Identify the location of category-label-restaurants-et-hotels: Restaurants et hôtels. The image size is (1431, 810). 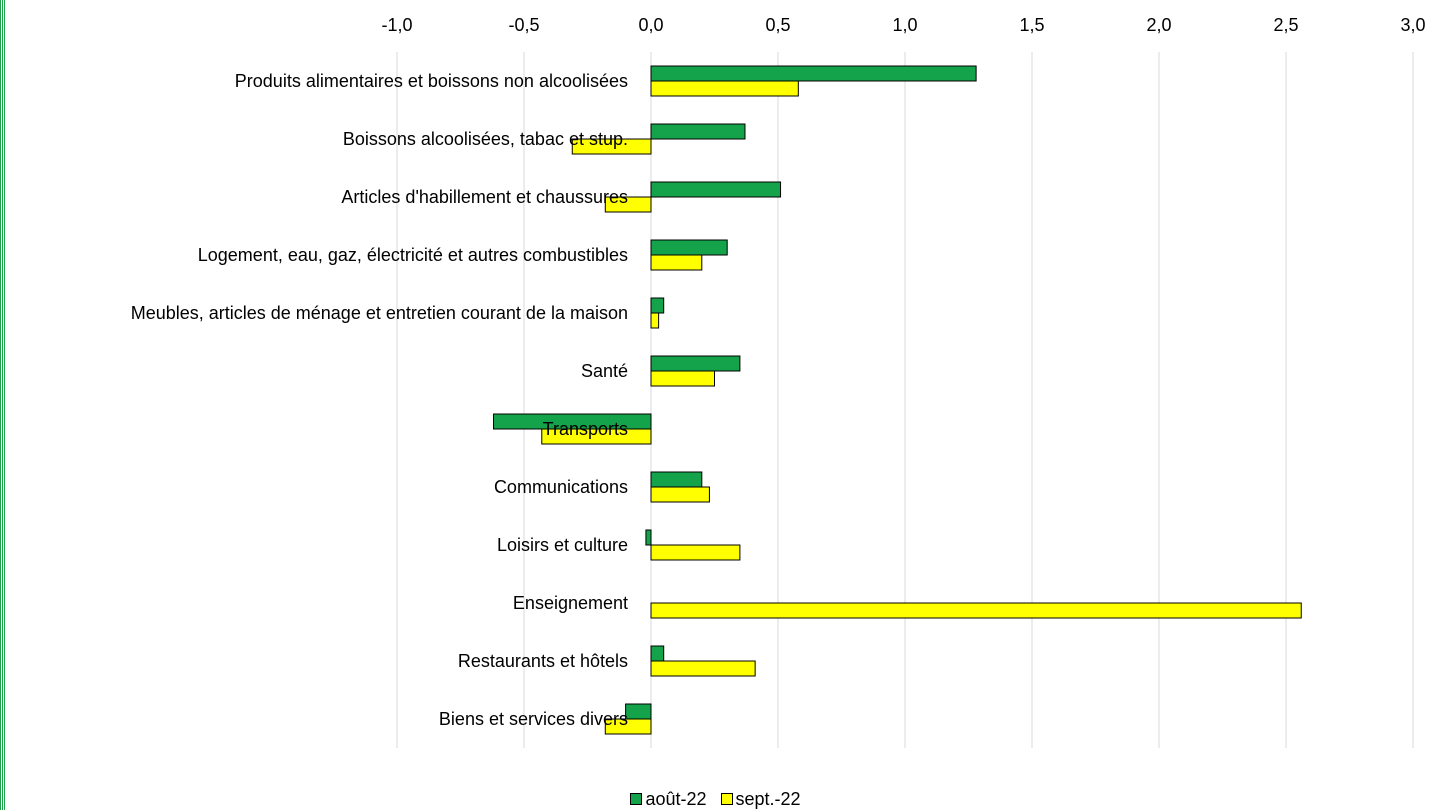
(543, 661).